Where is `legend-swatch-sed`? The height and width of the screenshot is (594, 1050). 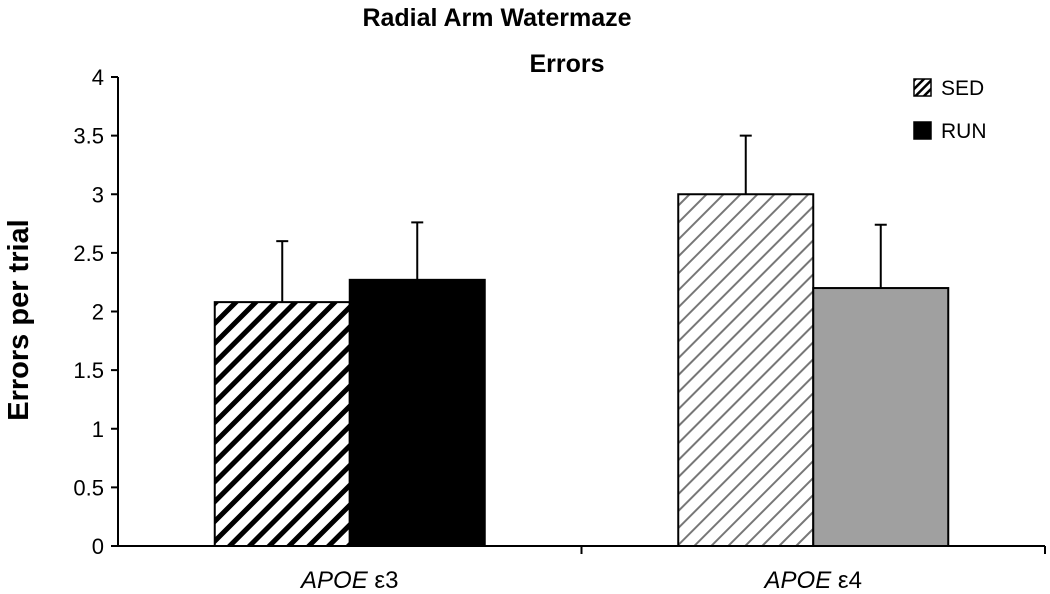 legend-swatch-sed is located at coordinates (922, 87).